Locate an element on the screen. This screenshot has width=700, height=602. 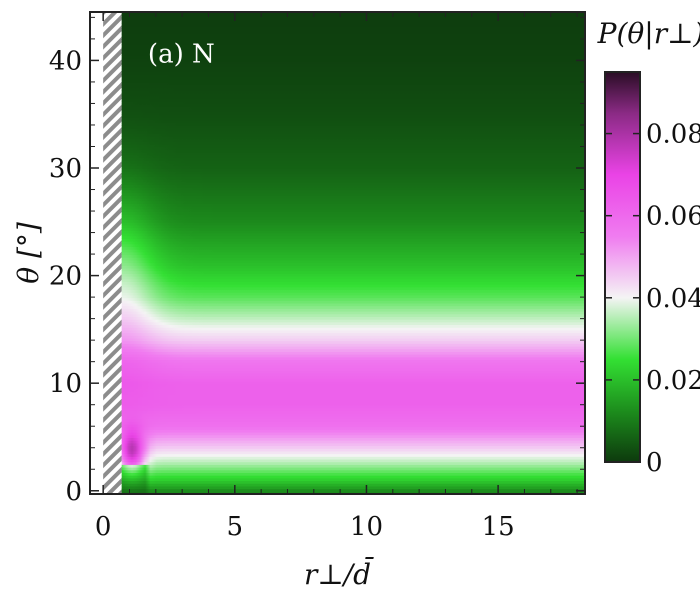
y-tick-label: 0 is located at coordinates (73, 492).